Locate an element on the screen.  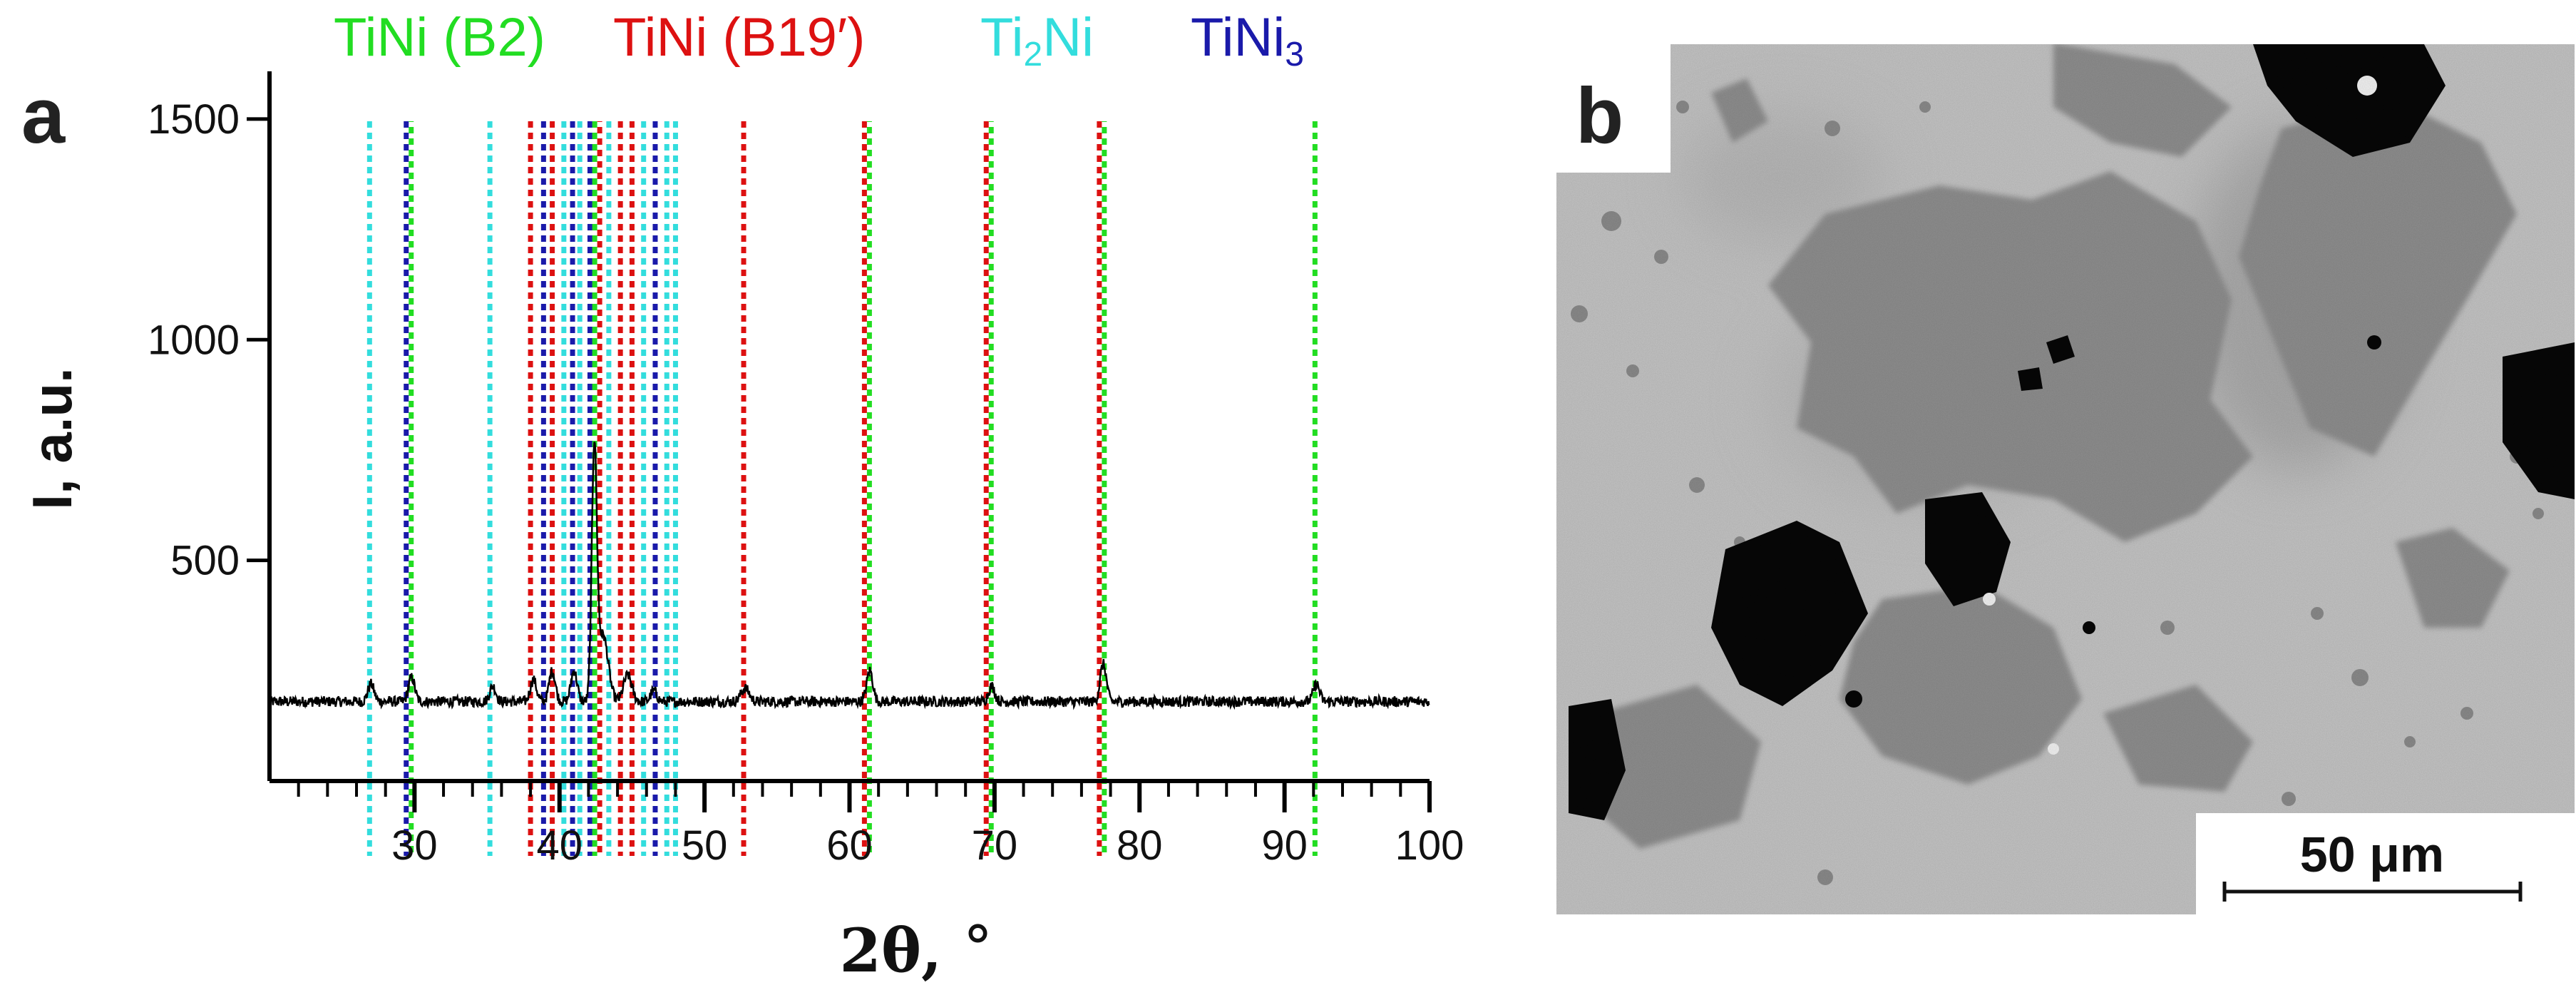
x-tick-label-50: 50 is located at coordinates (705, 845).